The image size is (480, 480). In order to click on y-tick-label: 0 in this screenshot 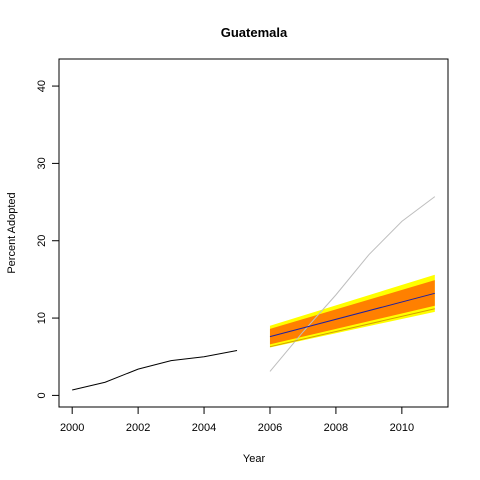, I will do `click(42, 395)`.